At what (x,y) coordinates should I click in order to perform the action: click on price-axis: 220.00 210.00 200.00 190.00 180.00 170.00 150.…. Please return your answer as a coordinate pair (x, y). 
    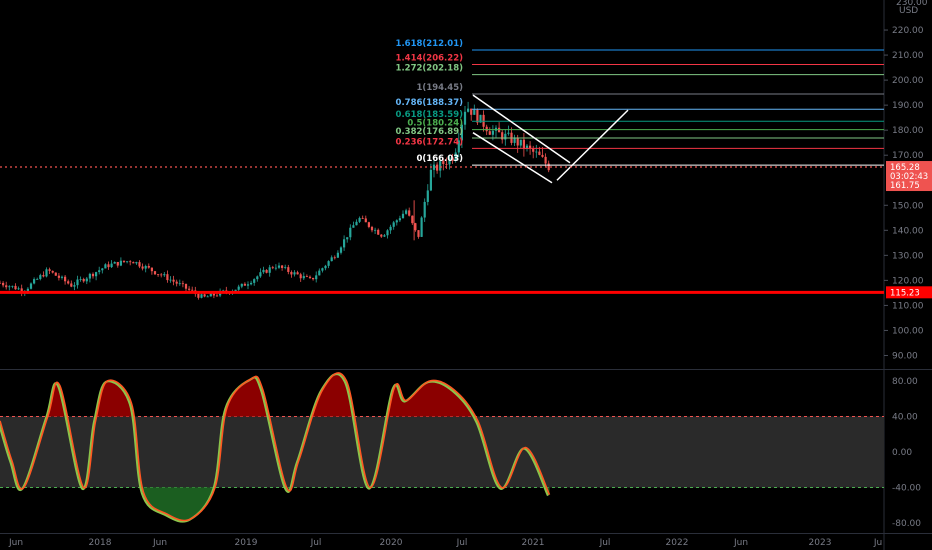
    Looking at the image, I should click on (906, 180).